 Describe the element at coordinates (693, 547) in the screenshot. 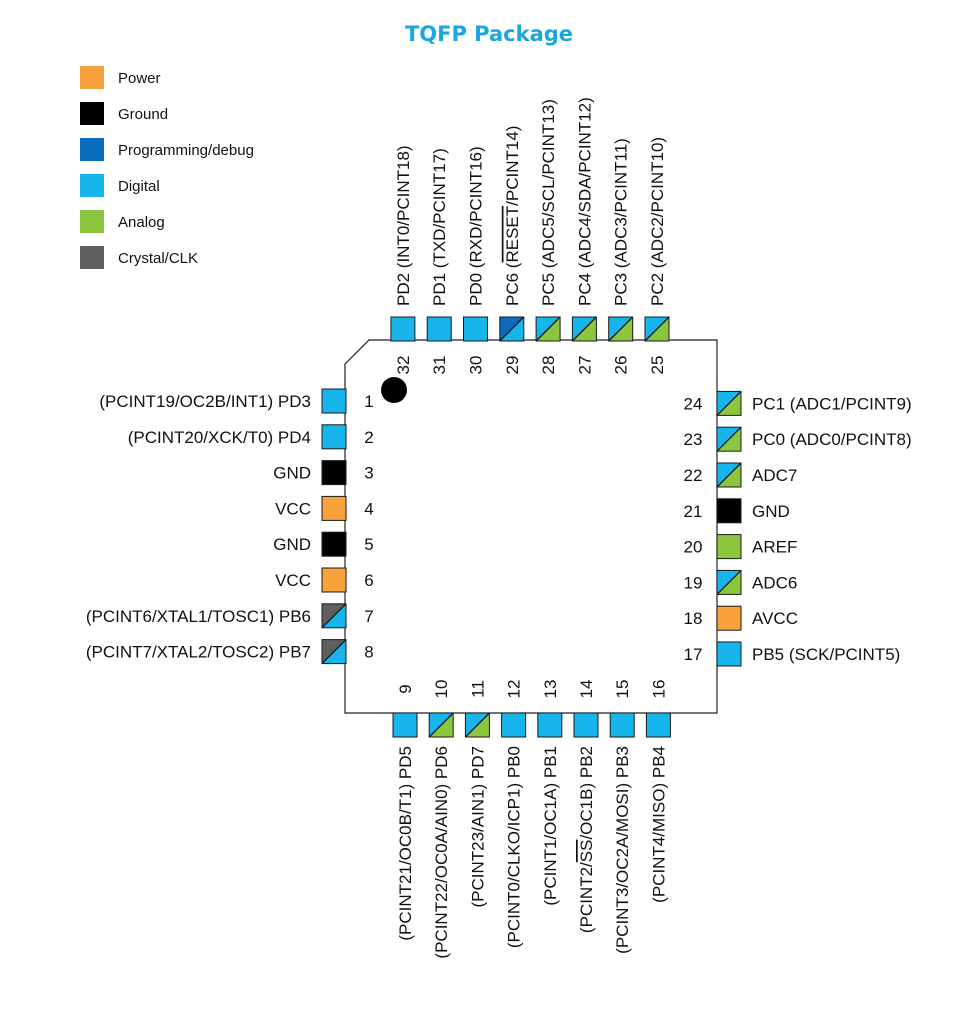

I see `pin-20-number: 20` at that location.